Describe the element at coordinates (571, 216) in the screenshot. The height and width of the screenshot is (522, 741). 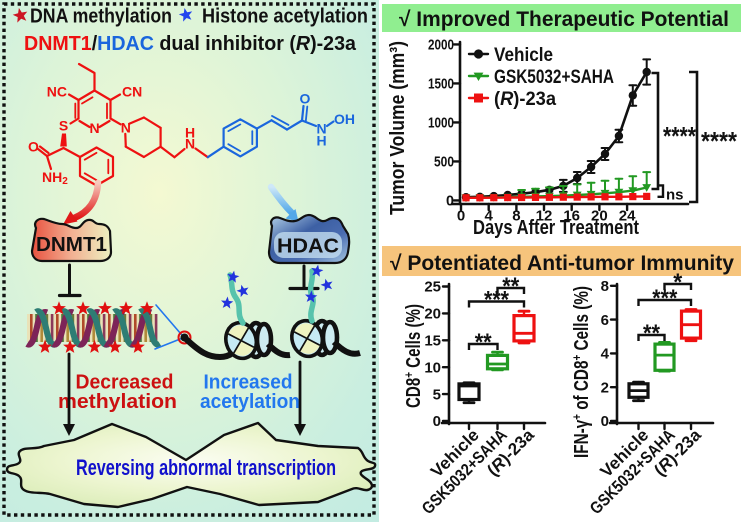
I see `svg-text: 16` at that location.